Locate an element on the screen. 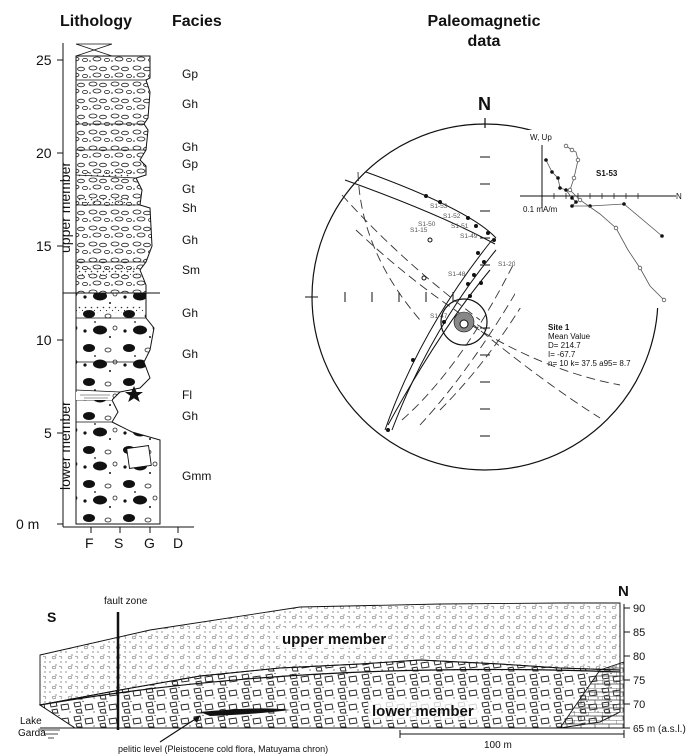 The height and width of the screenshot is (756, 697). water-icon is located at coordinates (50, 734).